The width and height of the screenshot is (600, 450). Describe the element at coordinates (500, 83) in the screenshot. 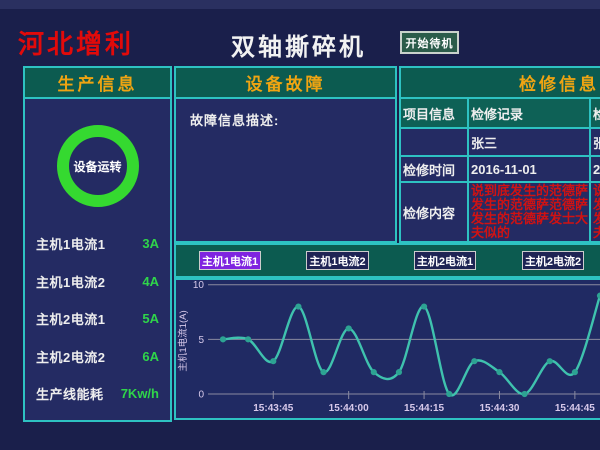

I see `maintenance-panel-title: 检修信息` at that location.